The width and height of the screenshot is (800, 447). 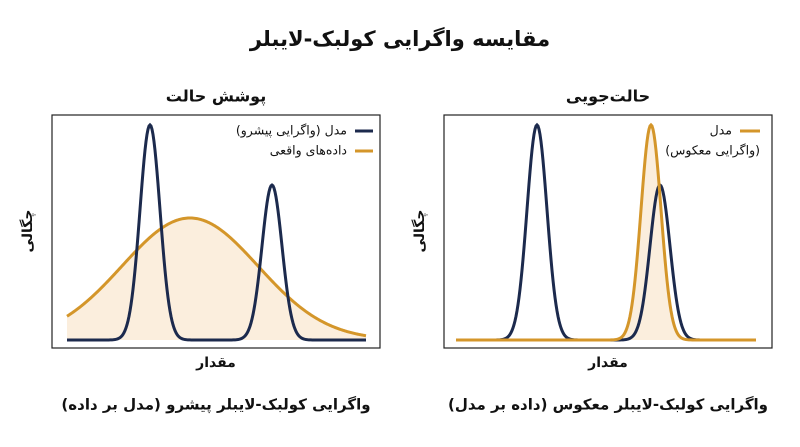 What do you see at coordinates (721, 130) in the screenshot?
I see `legend-label: مدل` at bounding box center [721, 130].